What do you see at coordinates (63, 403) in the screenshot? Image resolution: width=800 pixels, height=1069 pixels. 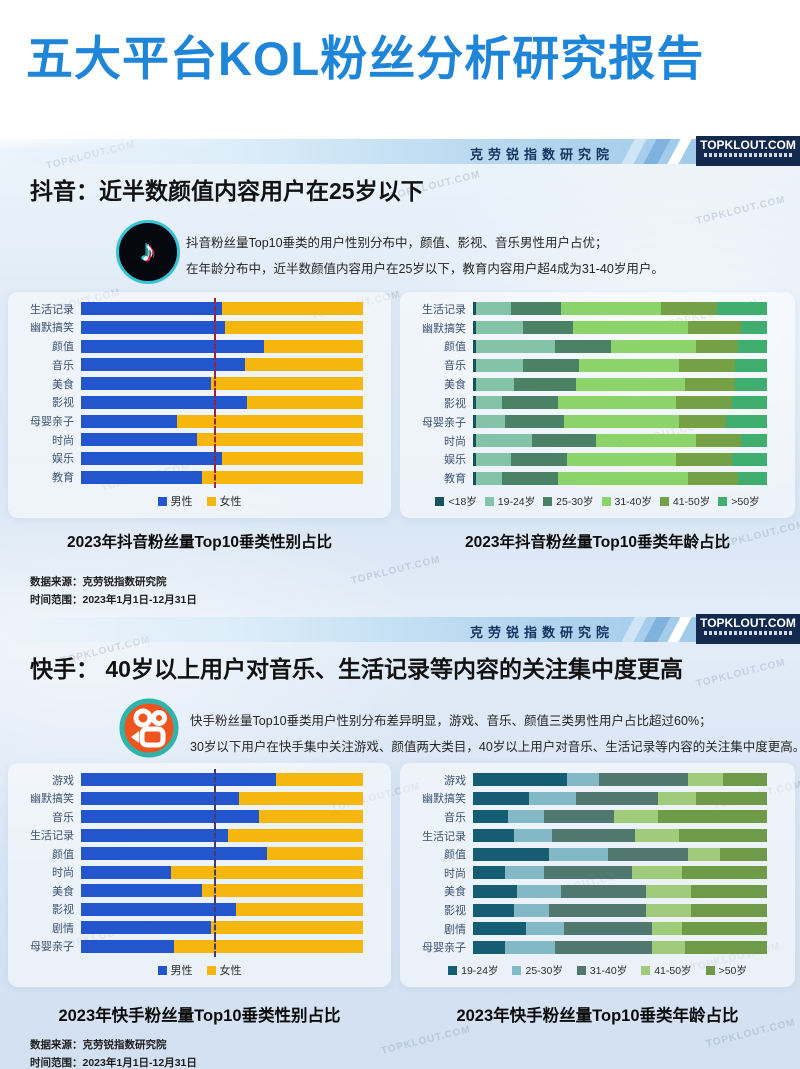 I see `category-label: 影视` at bounding box center [63, 403].